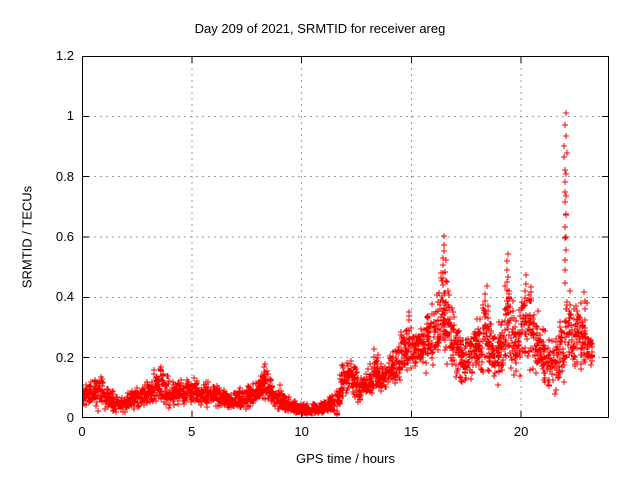 The height and width of the screenshot is (480, 640). Describe the element at coordinates (64, 55) in the screenshot. I see `y-tick-label: 1.2` at that location.